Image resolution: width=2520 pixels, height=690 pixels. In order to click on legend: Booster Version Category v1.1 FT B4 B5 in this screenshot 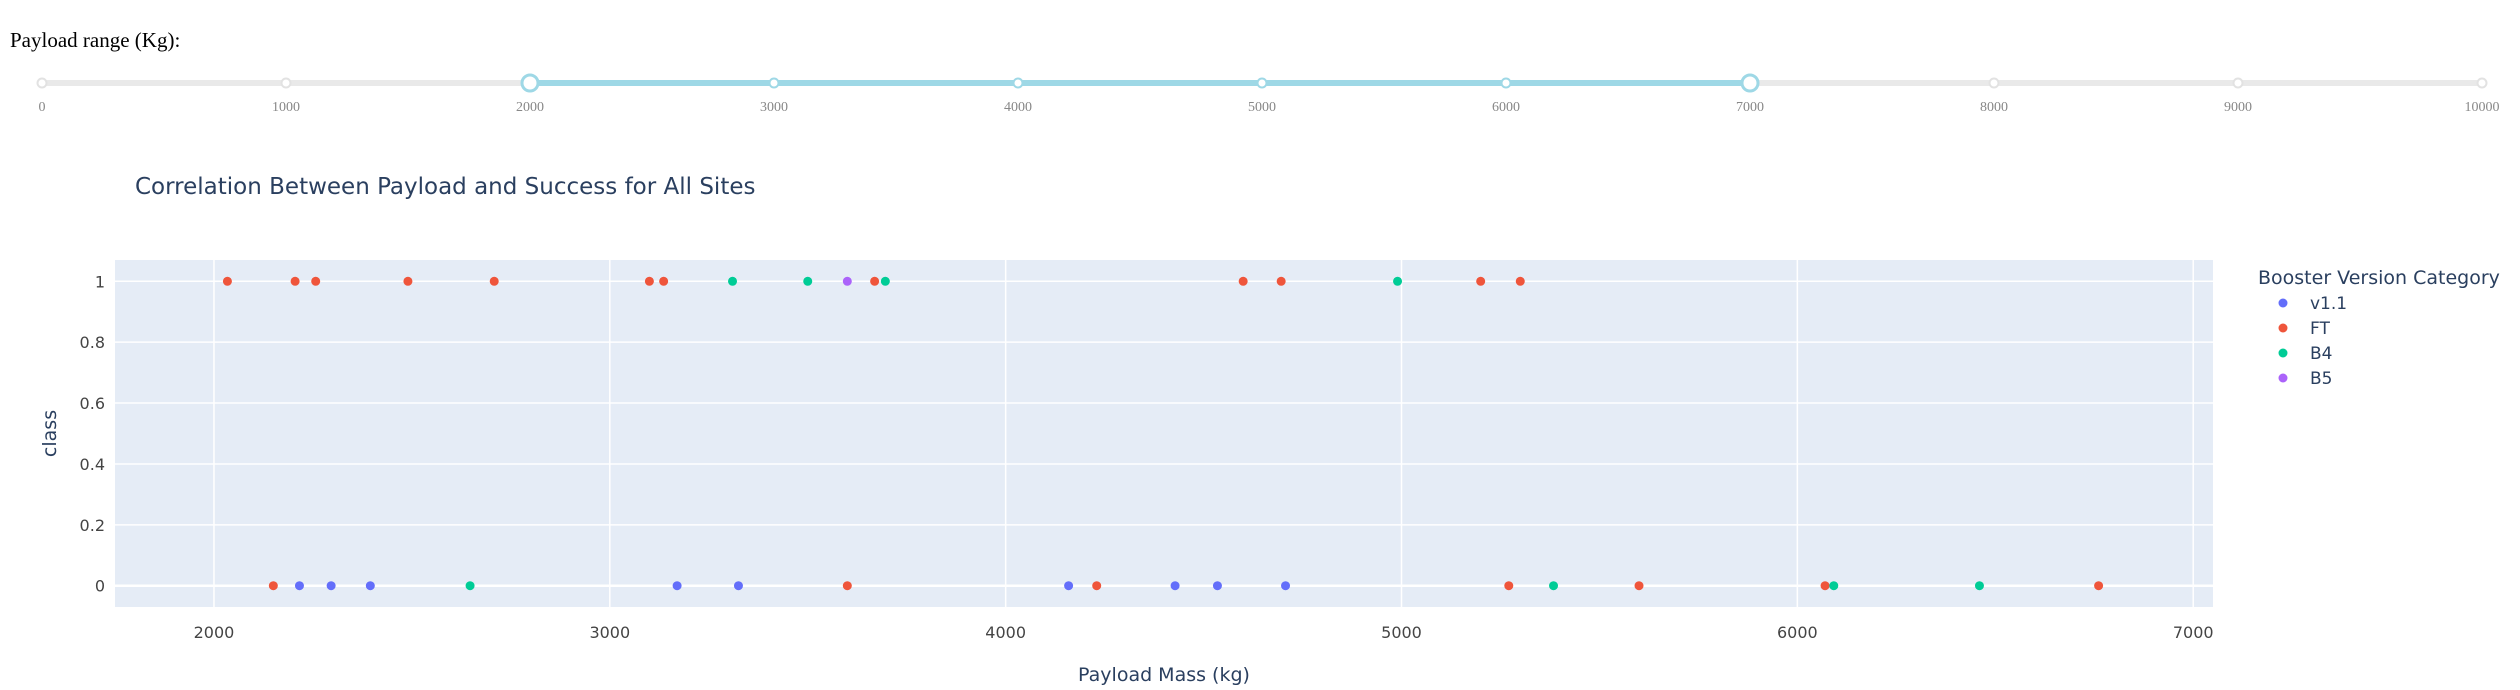, I will do `click(2379, 328)`.